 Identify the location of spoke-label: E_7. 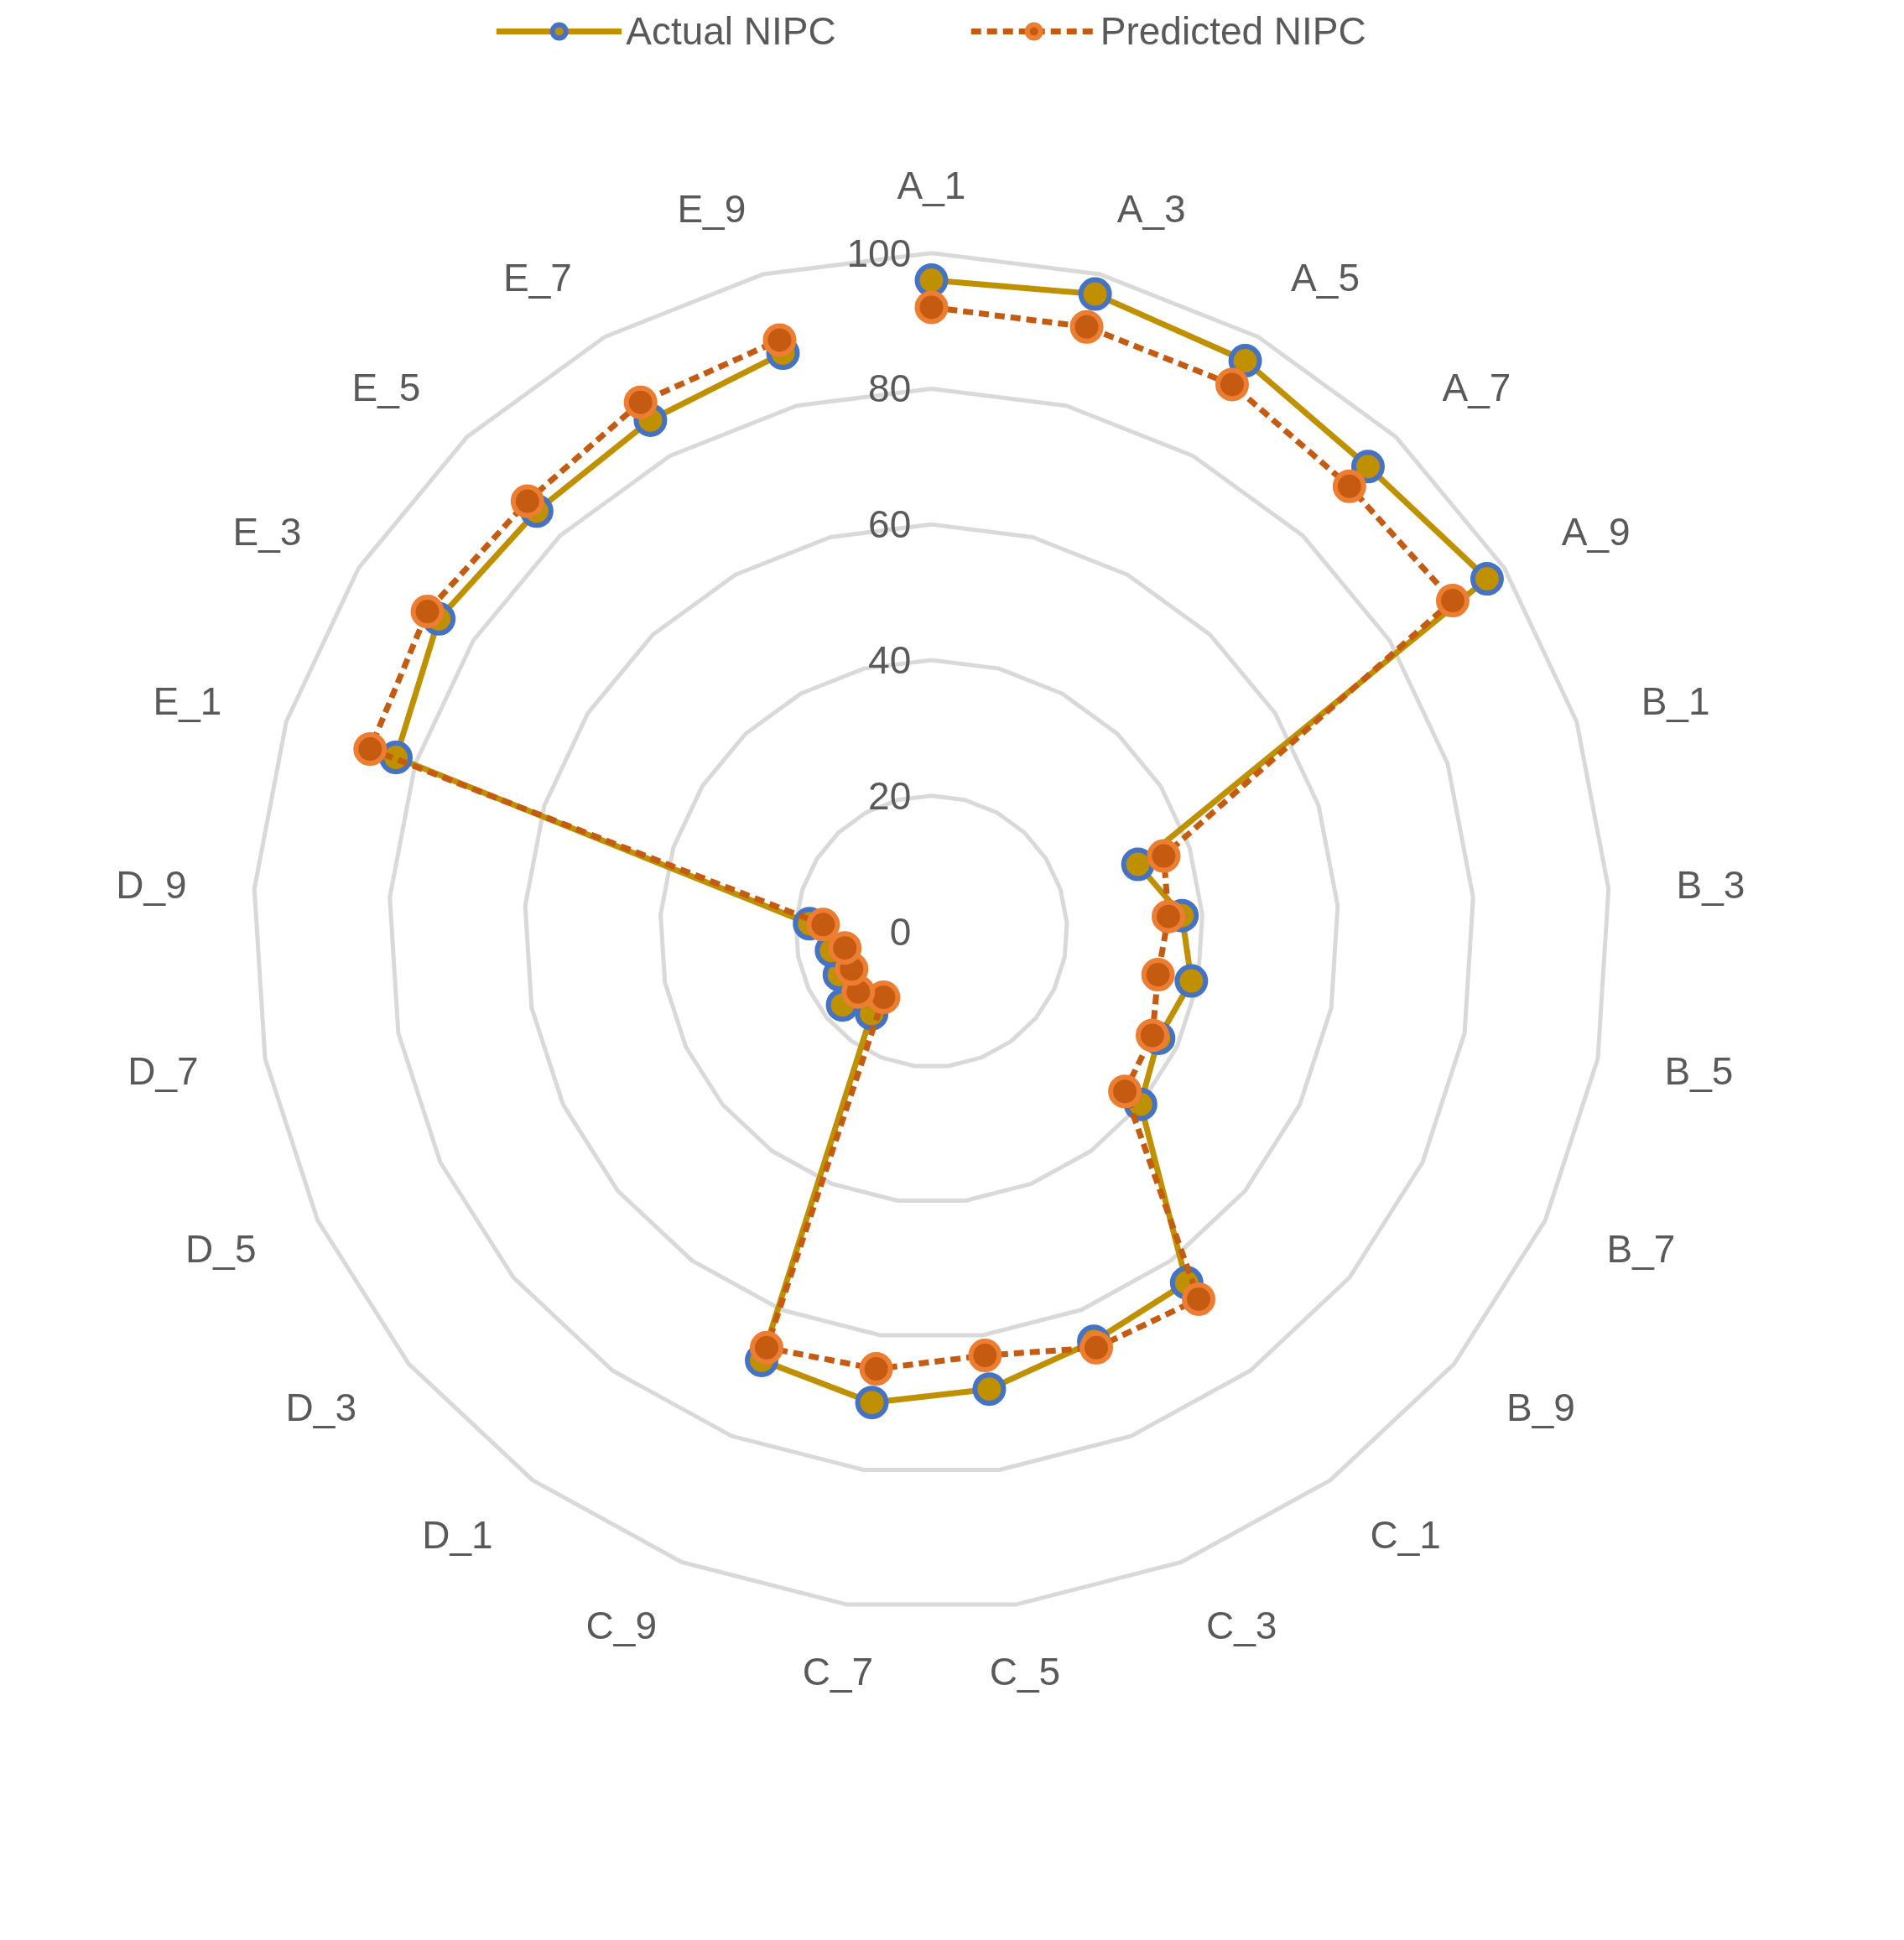
(537, 277).